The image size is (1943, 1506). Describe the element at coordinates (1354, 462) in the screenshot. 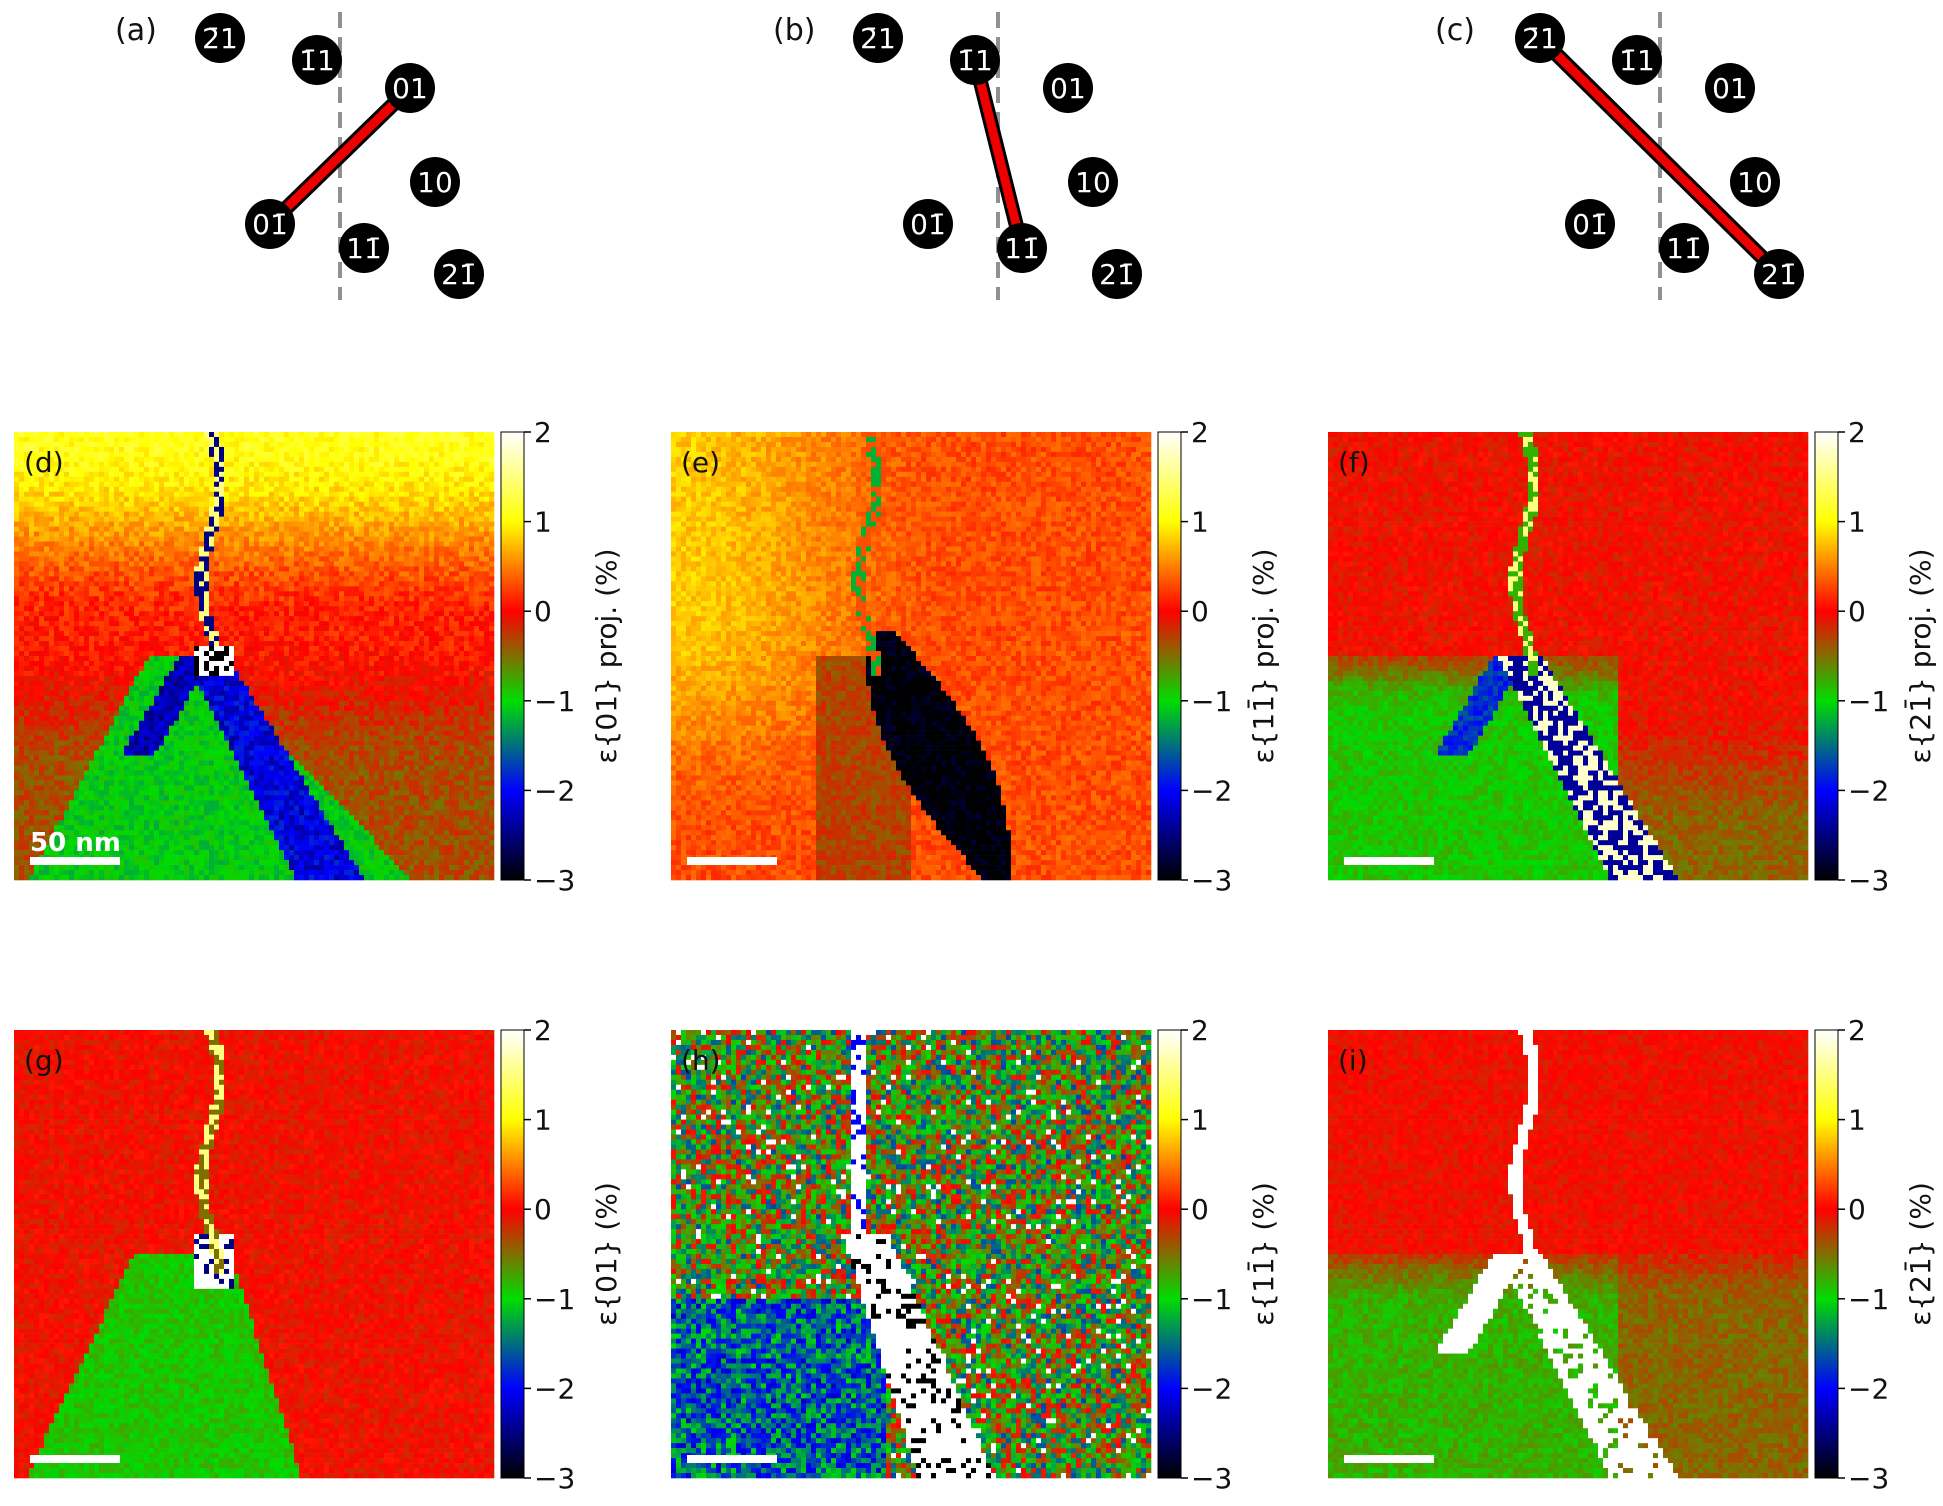

I see `panel-label: (f)` at that location.